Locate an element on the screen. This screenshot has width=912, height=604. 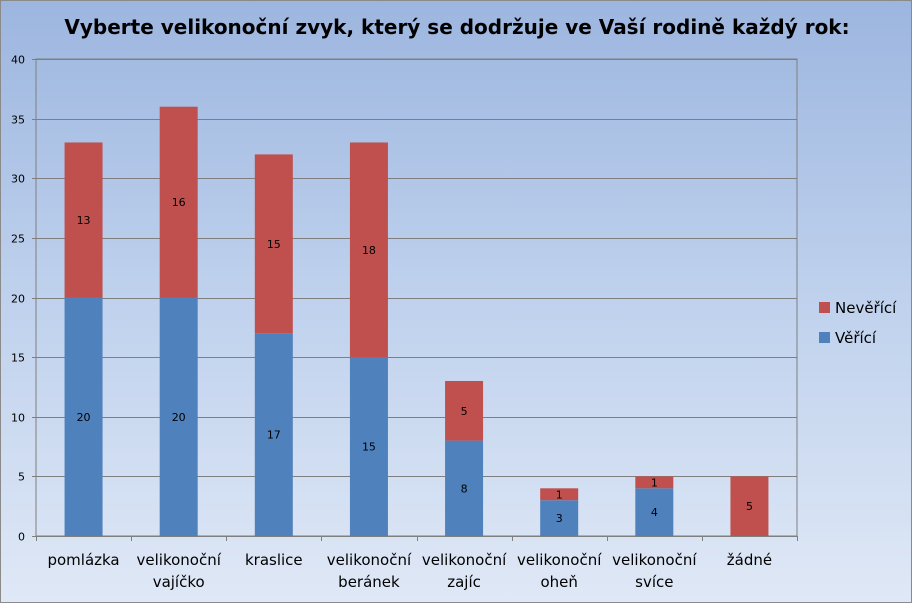
y-tick-label: 10 is located at coordinates (18, 418).